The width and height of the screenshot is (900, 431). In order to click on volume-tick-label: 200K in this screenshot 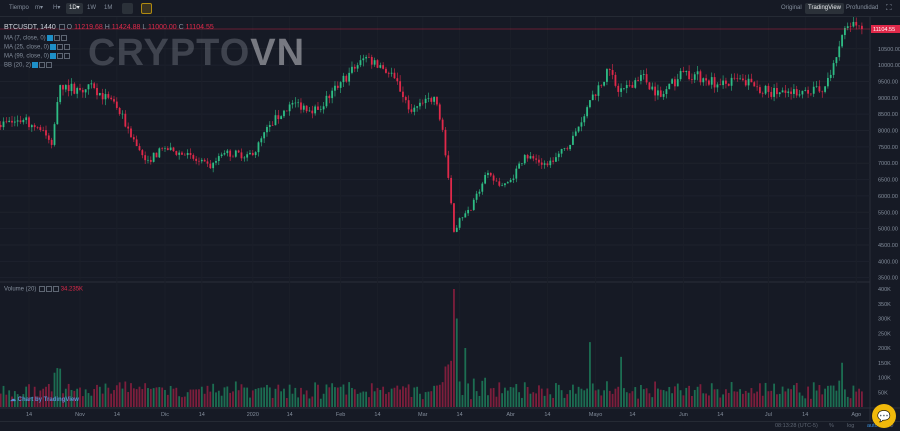, I will do `click(884, 349)`.